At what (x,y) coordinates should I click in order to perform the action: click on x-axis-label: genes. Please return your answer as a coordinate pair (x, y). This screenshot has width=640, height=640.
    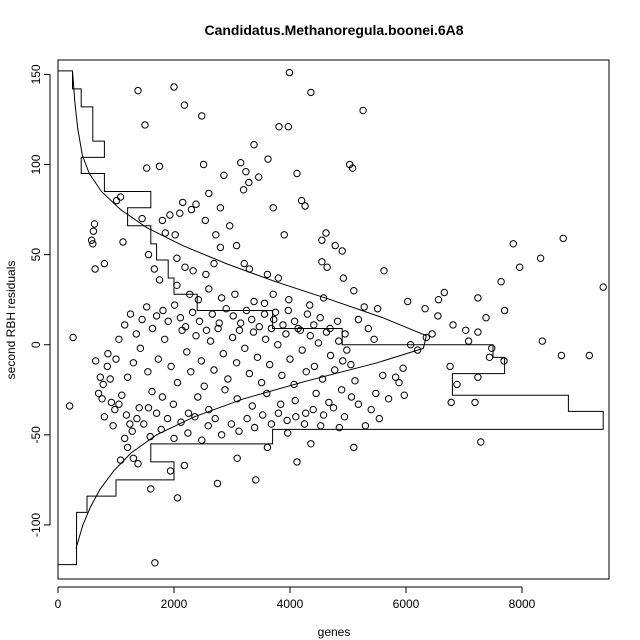
    Looking at the image, I should click on (334, 632).